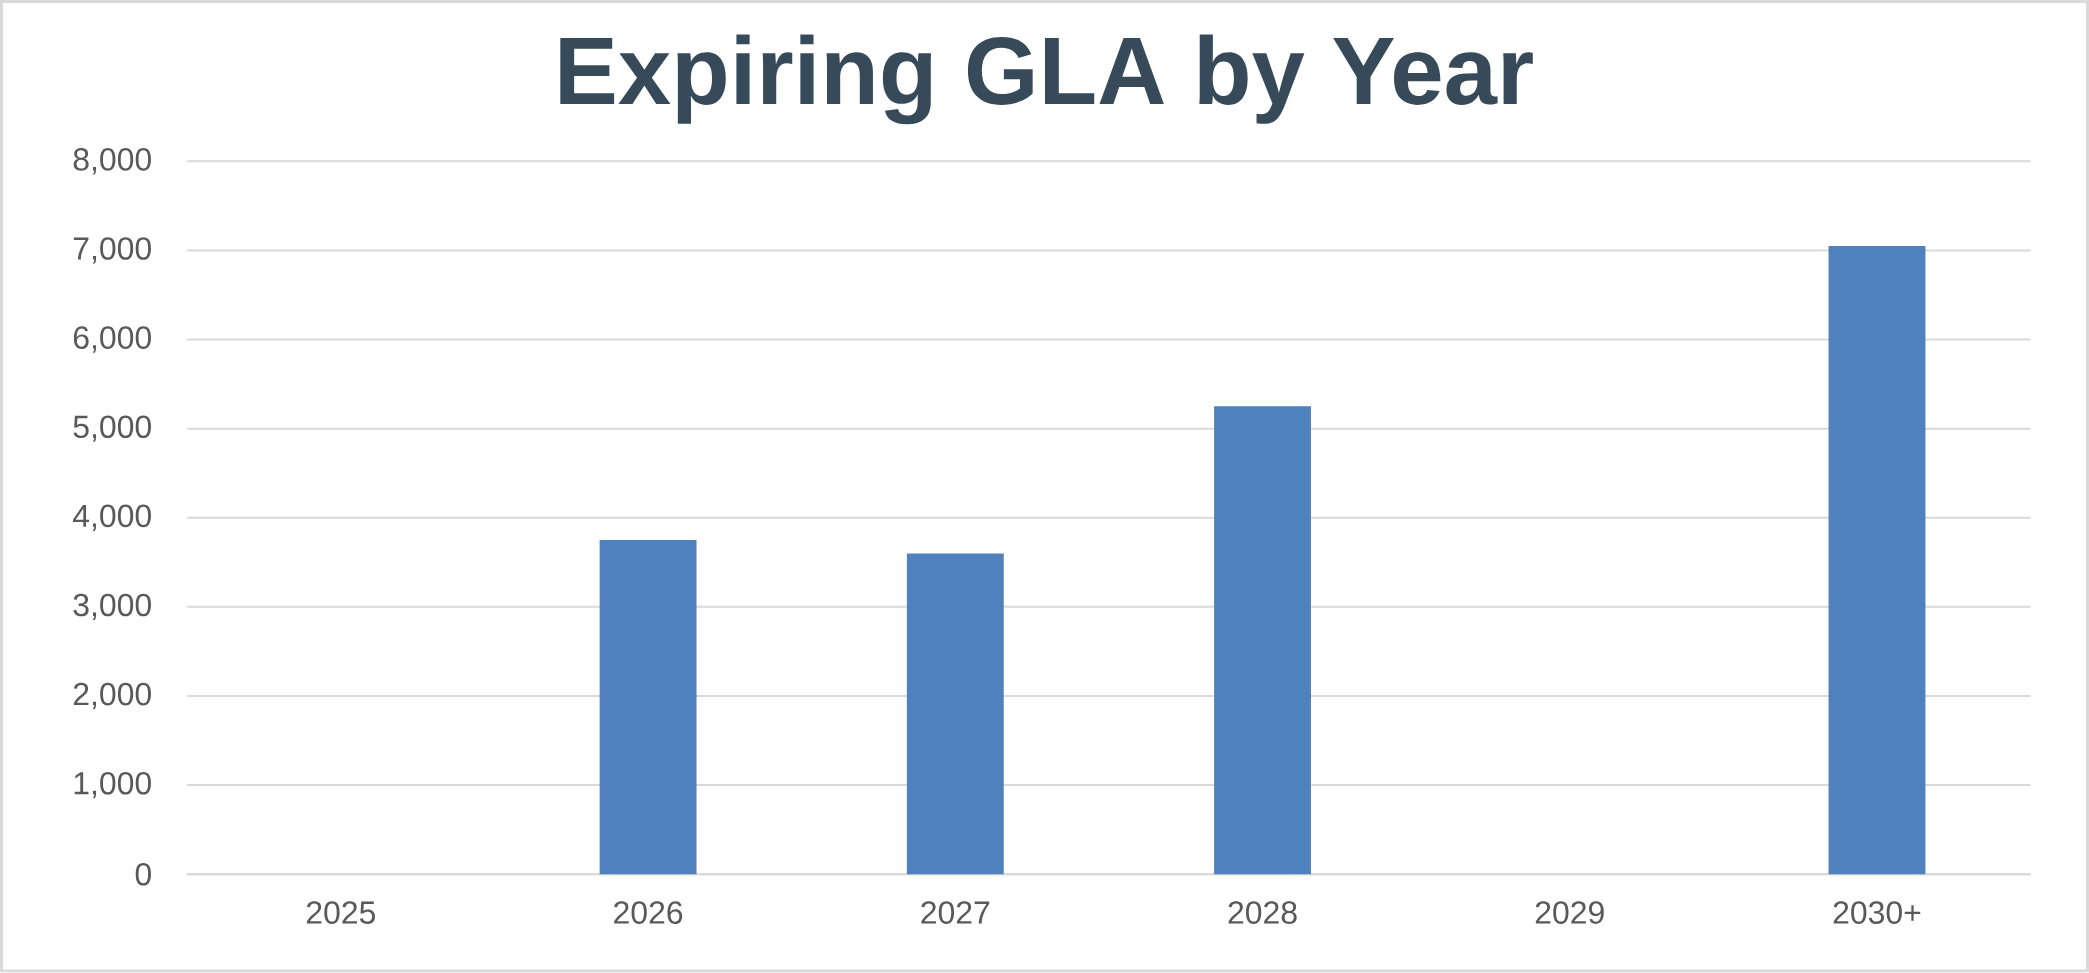 The width and height of the screenshot is (2089, 973). What do you see at coordinates (955, 913) in the screenshot?
I see `x-tick-label: 2027` at bounding box center [955, 913].